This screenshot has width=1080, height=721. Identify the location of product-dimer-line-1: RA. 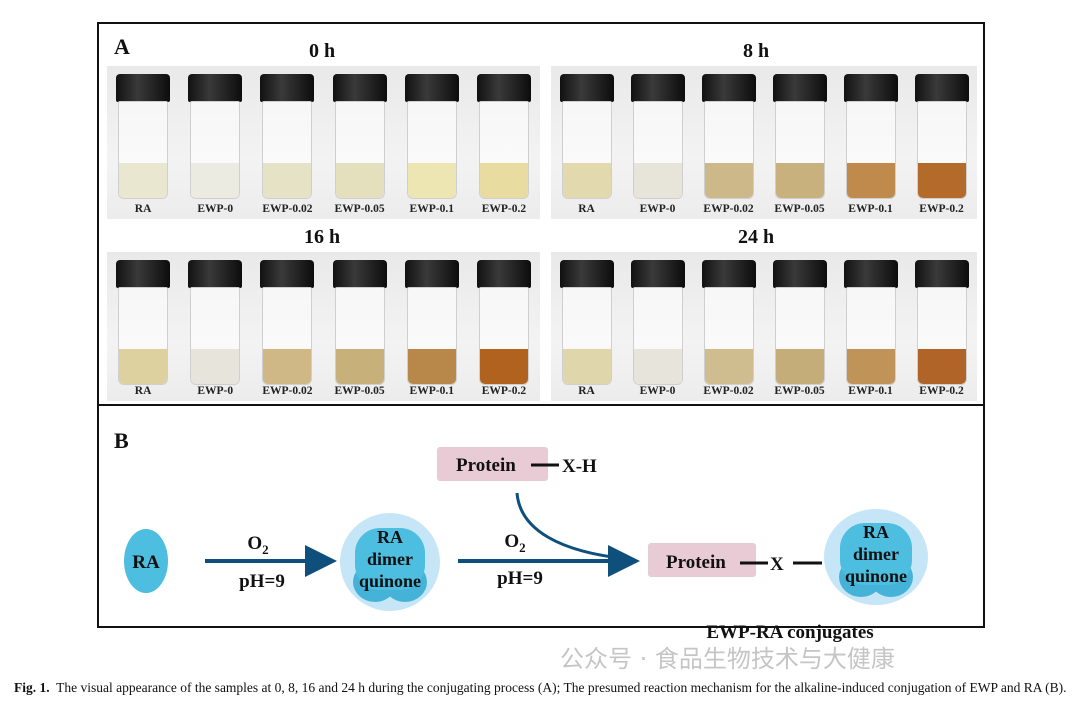
(876, 532).